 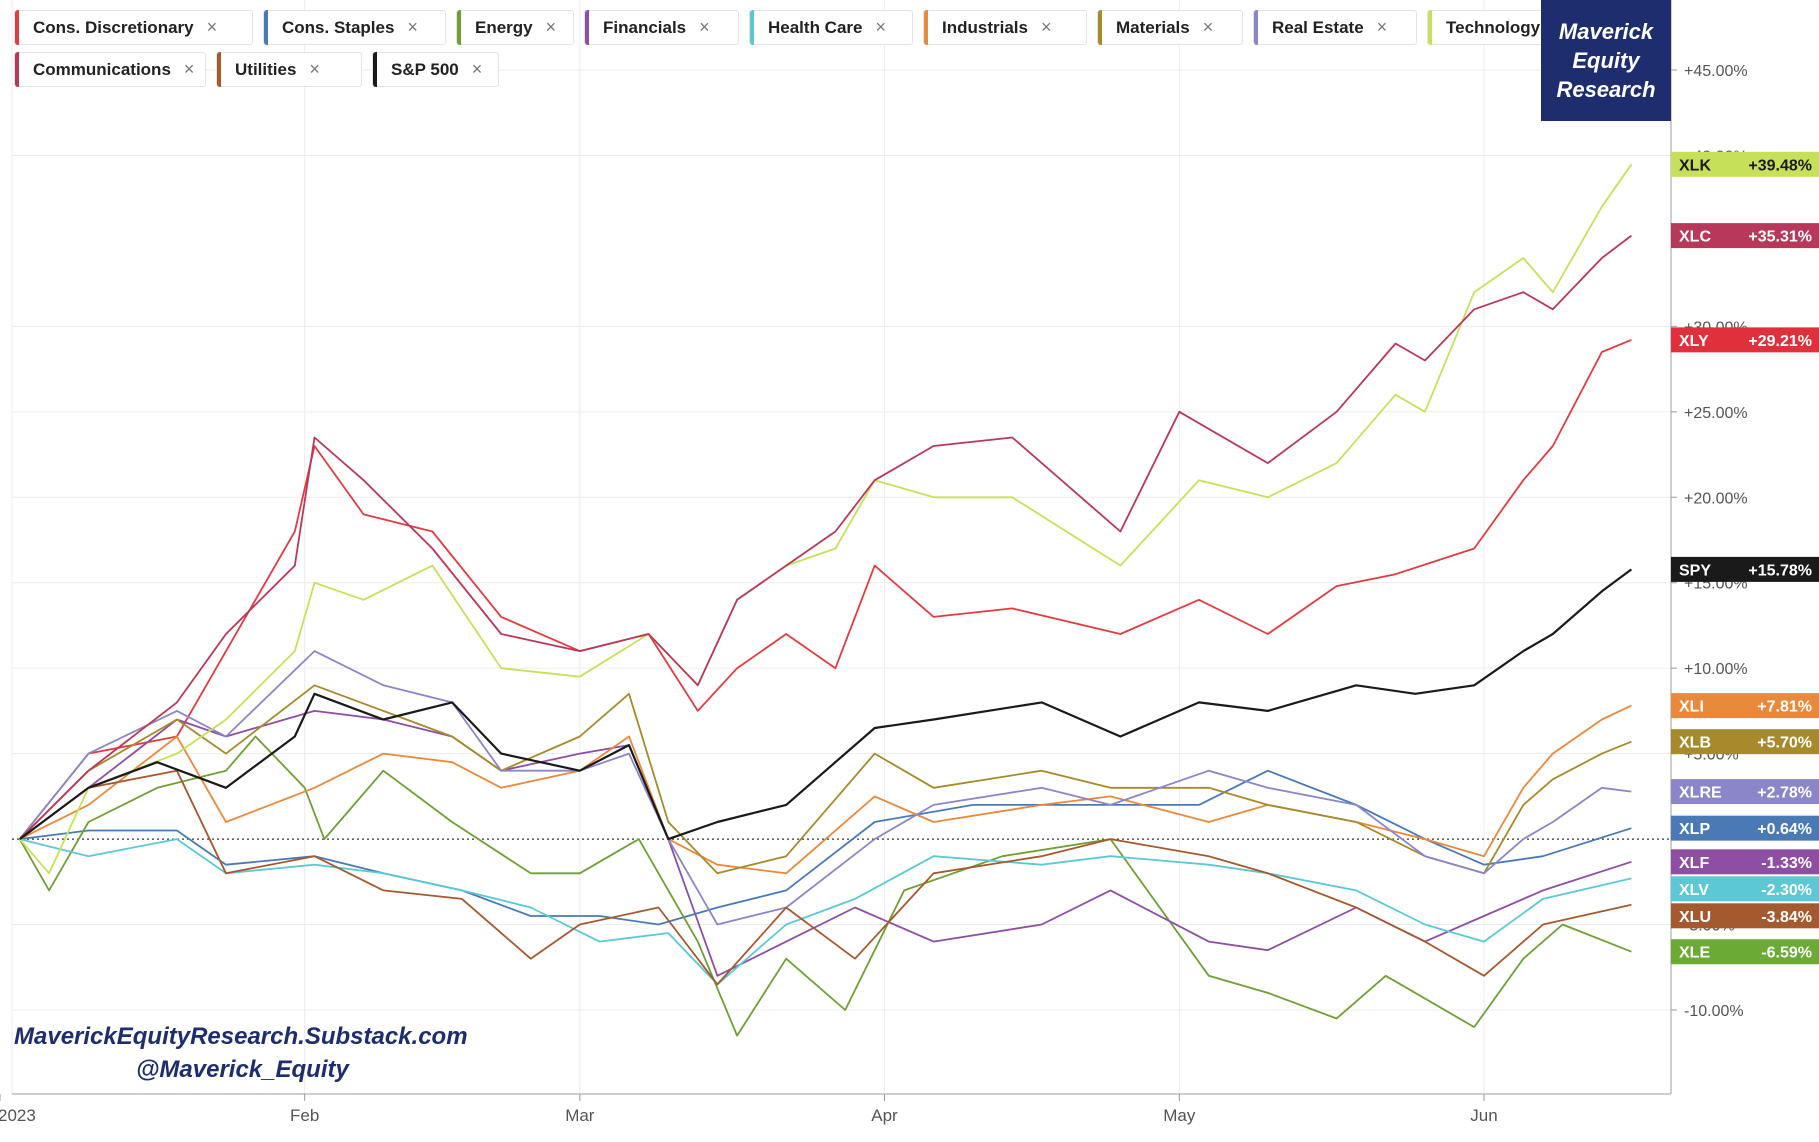 What do you see at coordinates (1714, 1011) in the screenshot?
I see `y-tick-label: -10.00%` at bounding box center [1714, 1011].